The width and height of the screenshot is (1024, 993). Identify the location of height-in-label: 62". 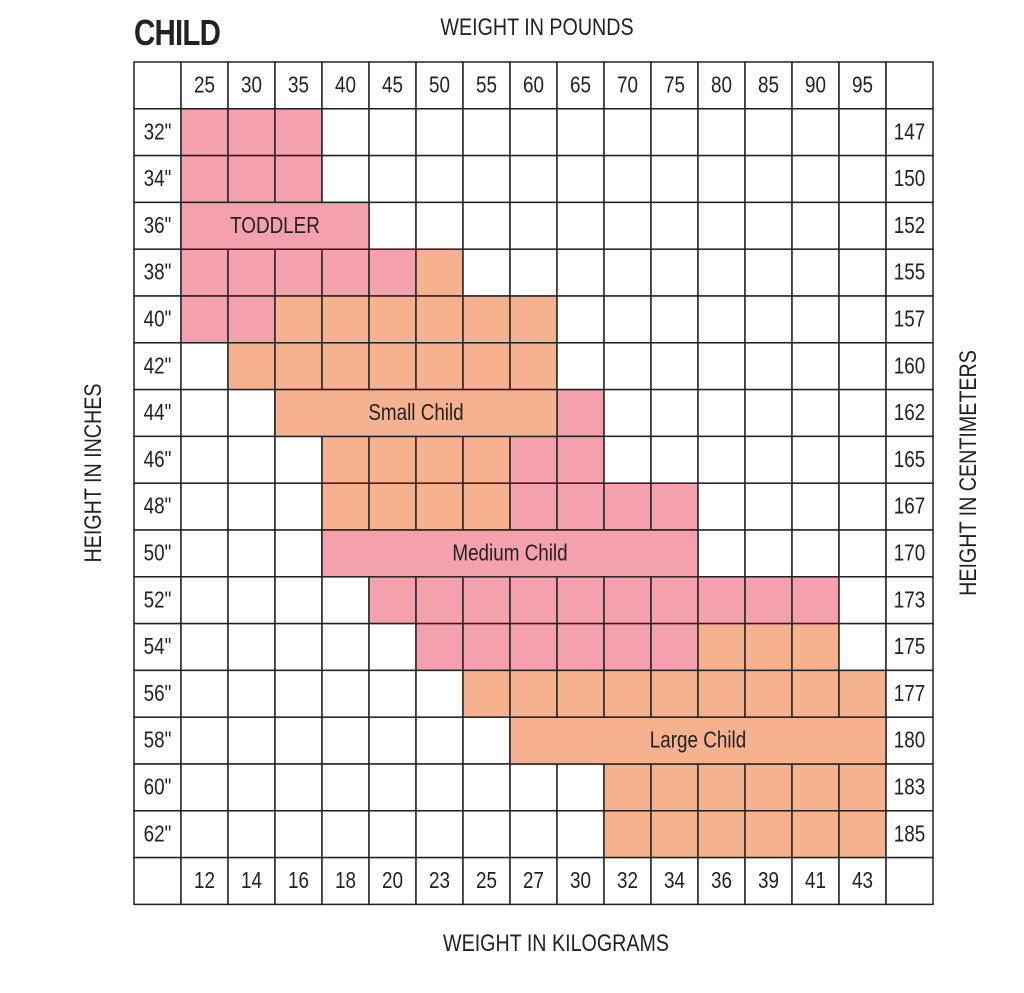
(158, 834).